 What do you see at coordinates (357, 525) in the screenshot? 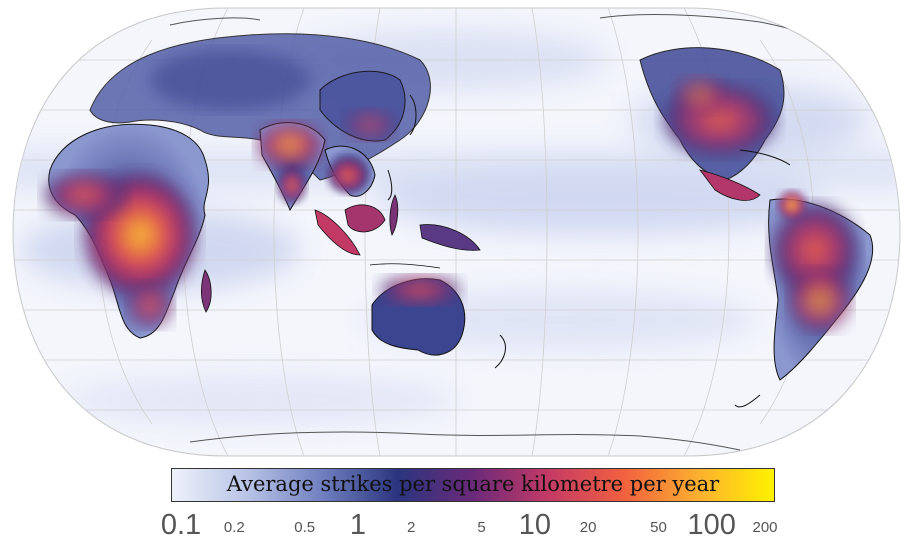
I see `colorbar-tick-label: 1` at bounding box center [357, 525].